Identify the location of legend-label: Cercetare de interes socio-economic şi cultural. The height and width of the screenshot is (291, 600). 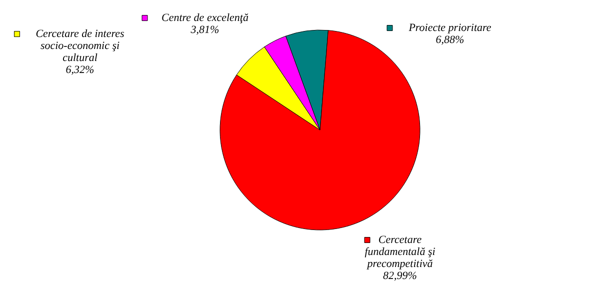
(80, 46).